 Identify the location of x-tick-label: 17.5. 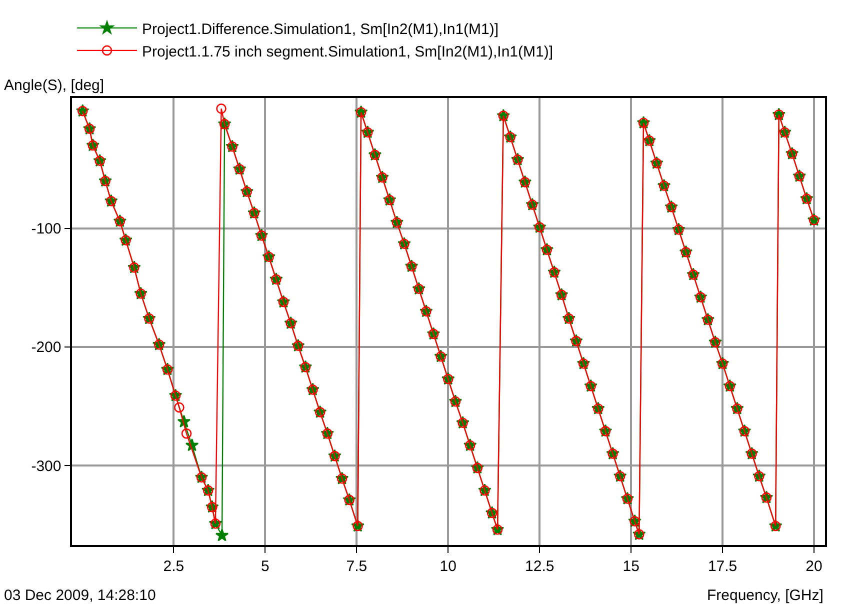
(723, 566).